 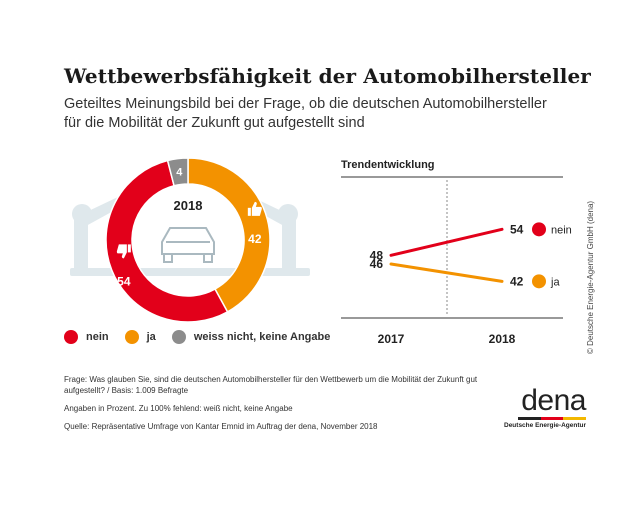 I want to click on donut-value-label-ja: 42, so click(x=255, y=239).